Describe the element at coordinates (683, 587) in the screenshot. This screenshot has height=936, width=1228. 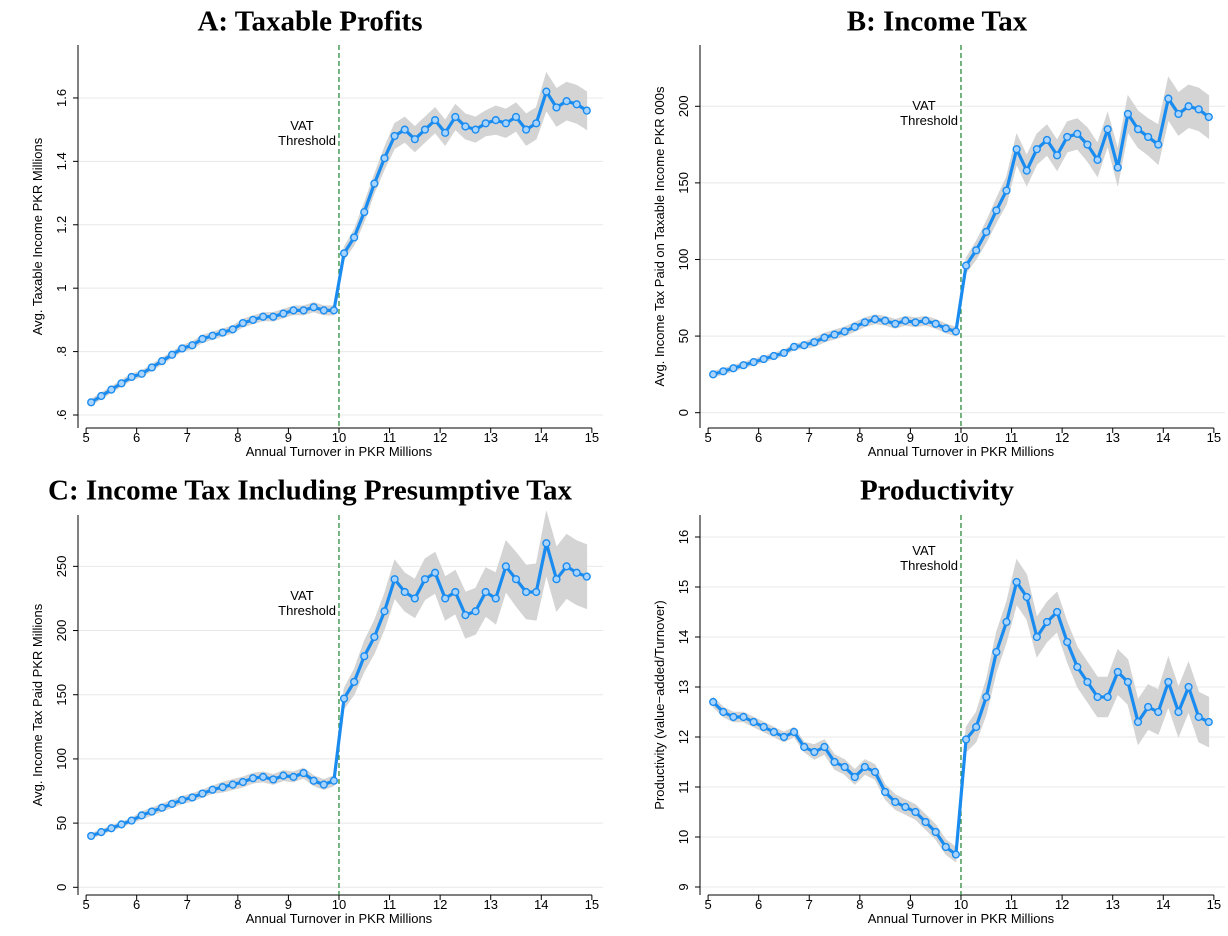
I see `y-tick-label: 15` at that location.